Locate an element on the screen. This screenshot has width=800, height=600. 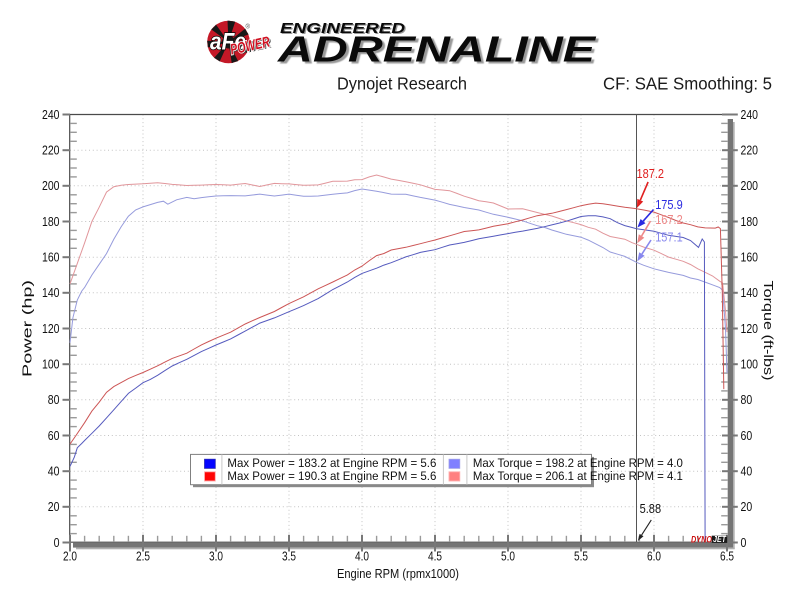
svg-text: 2.0 is located at coordinates (70, 556).